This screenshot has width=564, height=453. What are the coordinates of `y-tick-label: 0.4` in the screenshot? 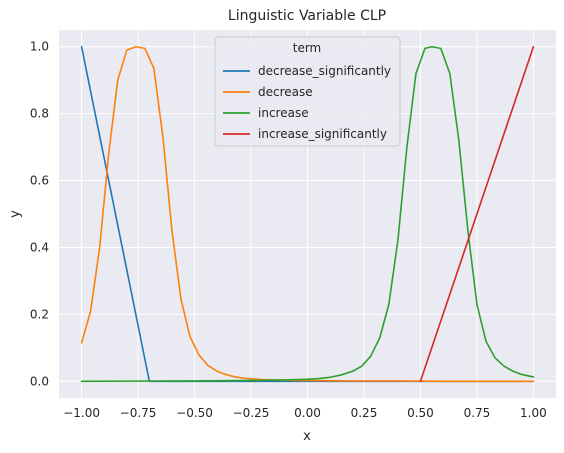 It's located at (39, 247).